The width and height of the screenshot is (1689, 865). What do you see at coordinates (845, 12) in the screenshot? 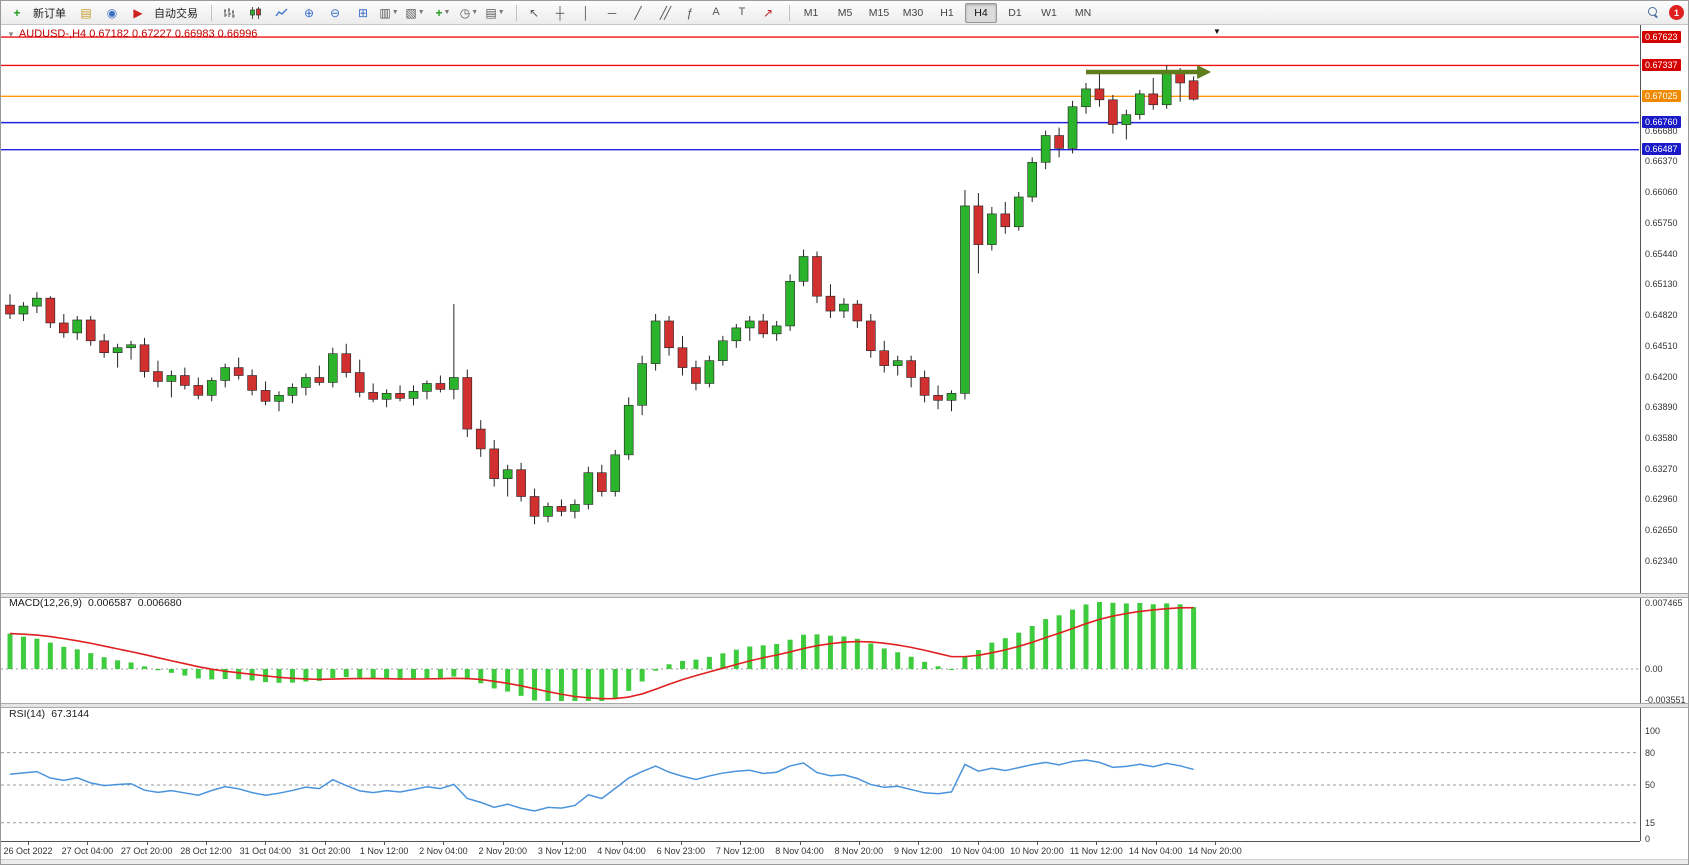
I see `timeframe-button-m5: M5` at bounding box center [845, 12].